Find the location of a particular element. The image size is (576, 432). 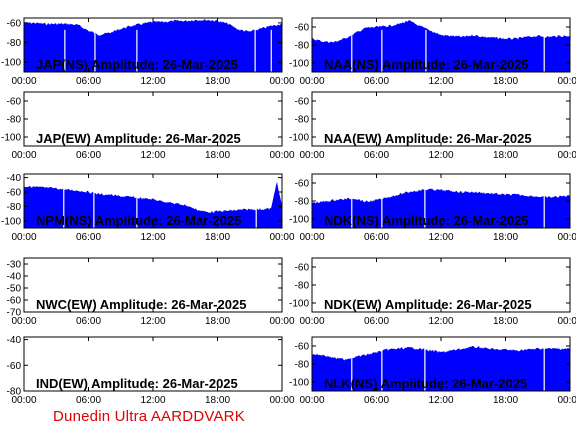

footer-label: Dunedin Ultra AARDDVARK is located at coordinates (149, 416).